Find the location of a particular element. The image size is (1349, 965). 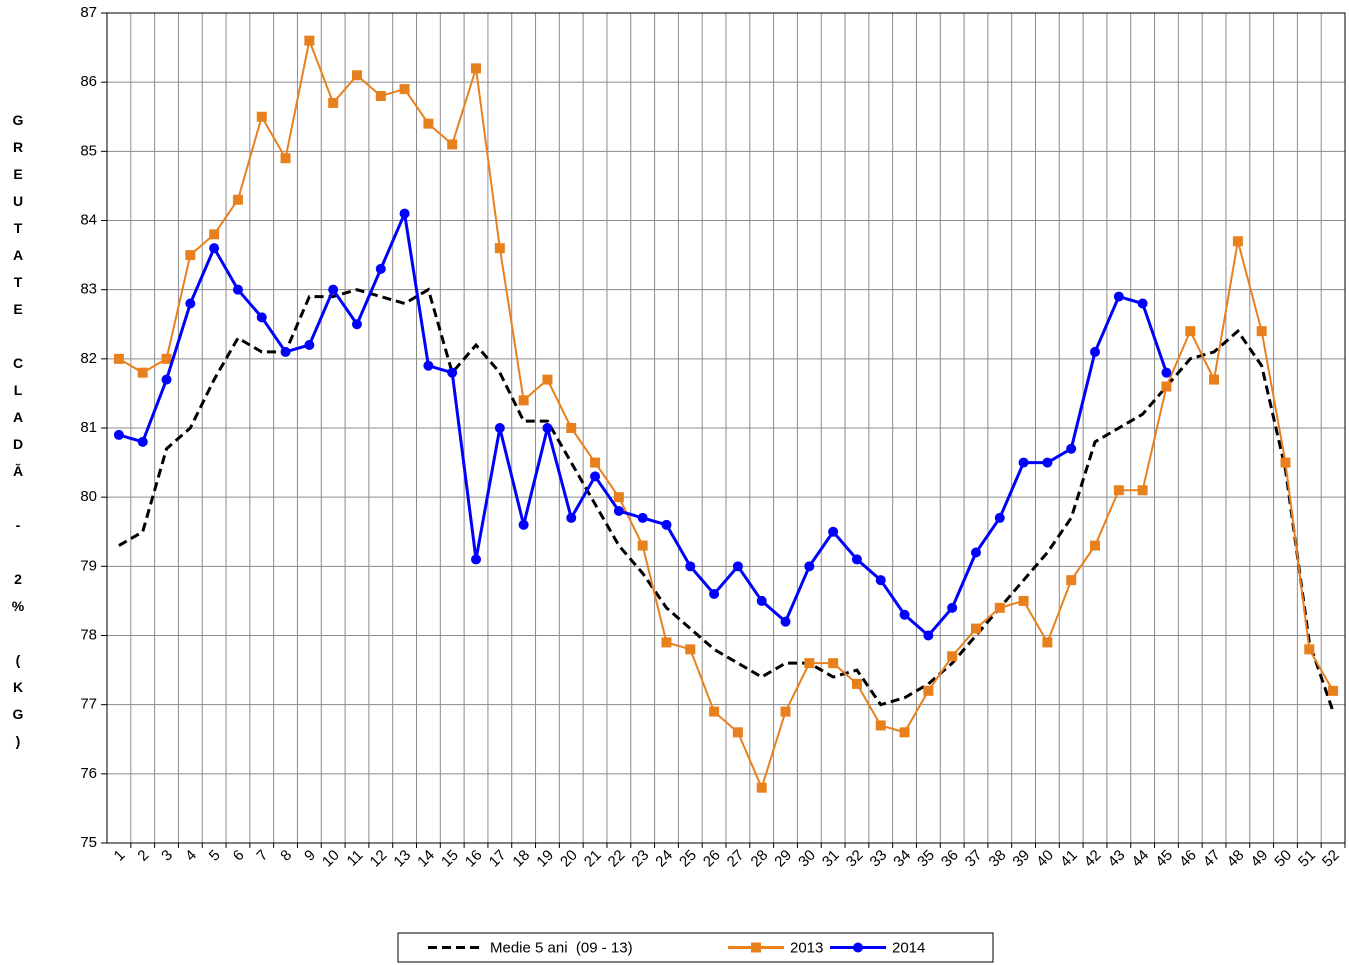

x-tick-label: 10 is located at coordinates (331, 859).